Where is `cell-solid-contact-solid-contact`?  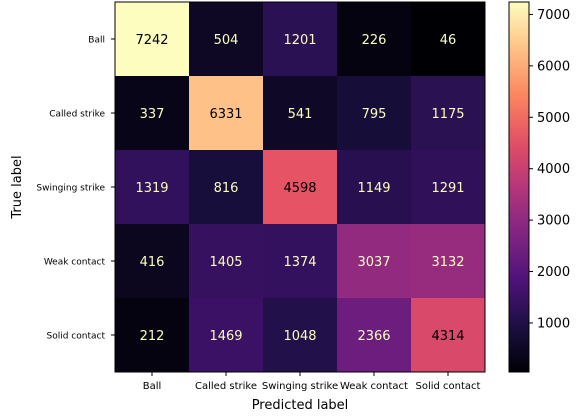 cell-solid-contact-solid-contact is located at coordinates (448, 335).